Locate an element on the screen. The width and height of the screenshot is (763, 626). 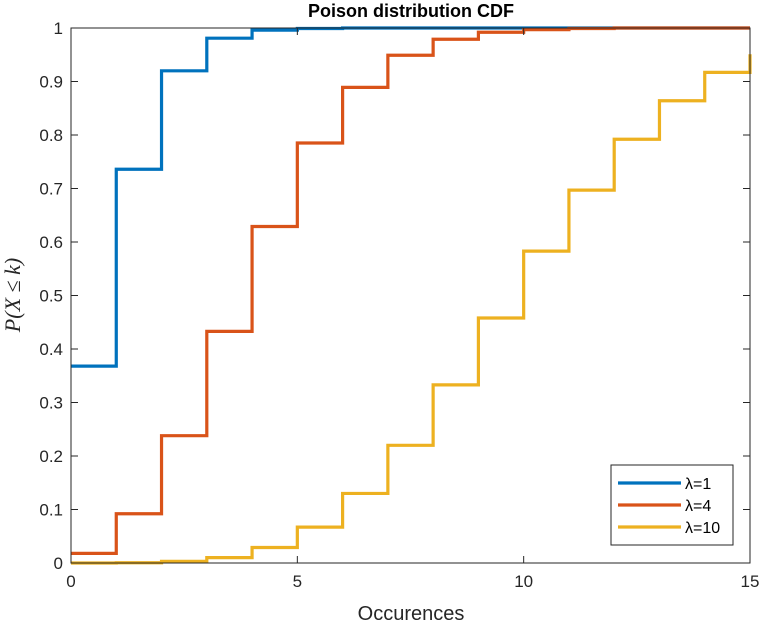
y-tick-label: 1 is located at coordinates (58, 28).